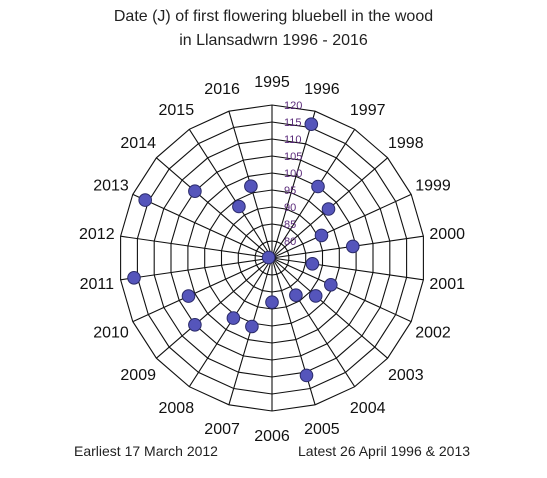 The height and width of the screenshot is (478, 547). I want to click on radial-tick-label: 95, so click(290, 191).